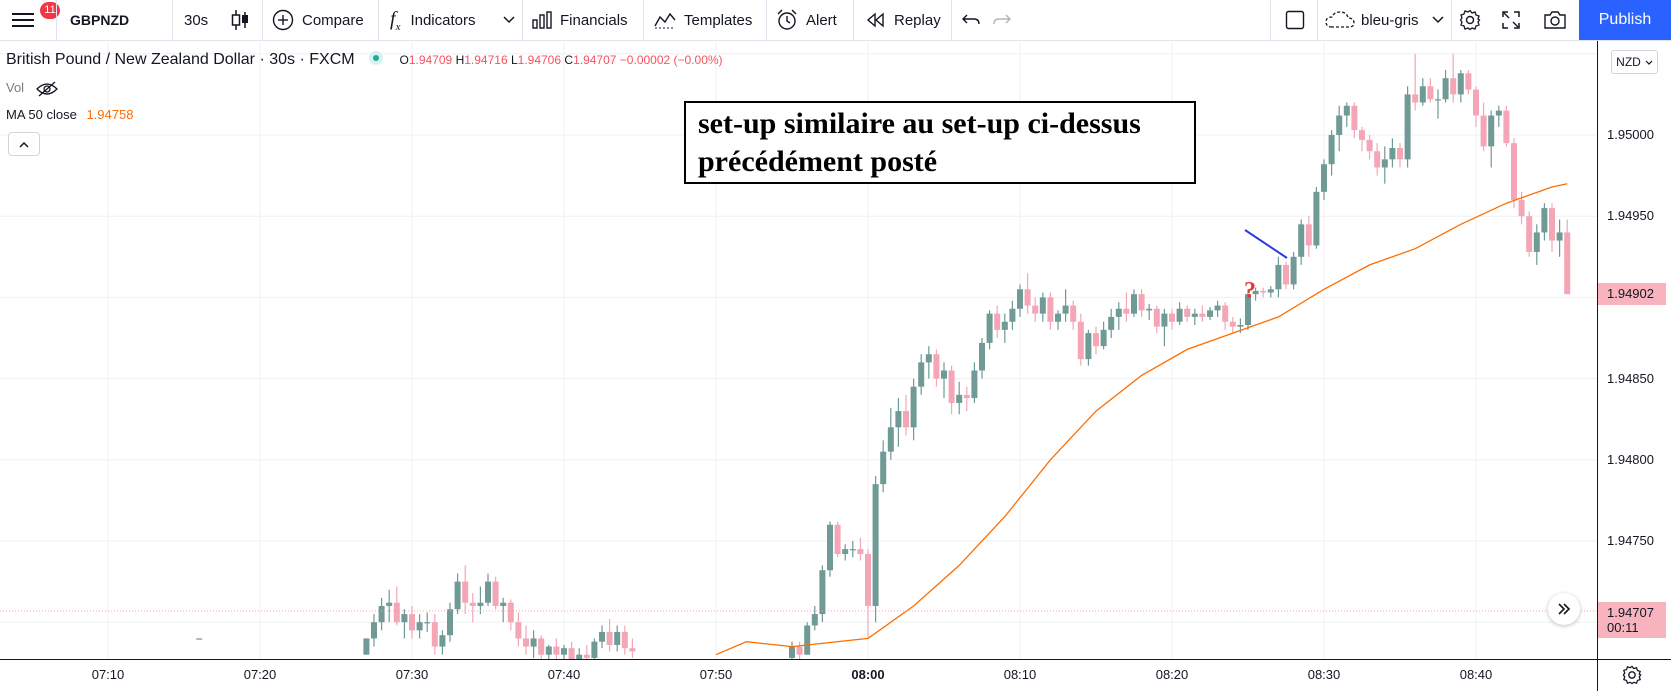  I want to click on alert-button: Alert, so click(806, 20).